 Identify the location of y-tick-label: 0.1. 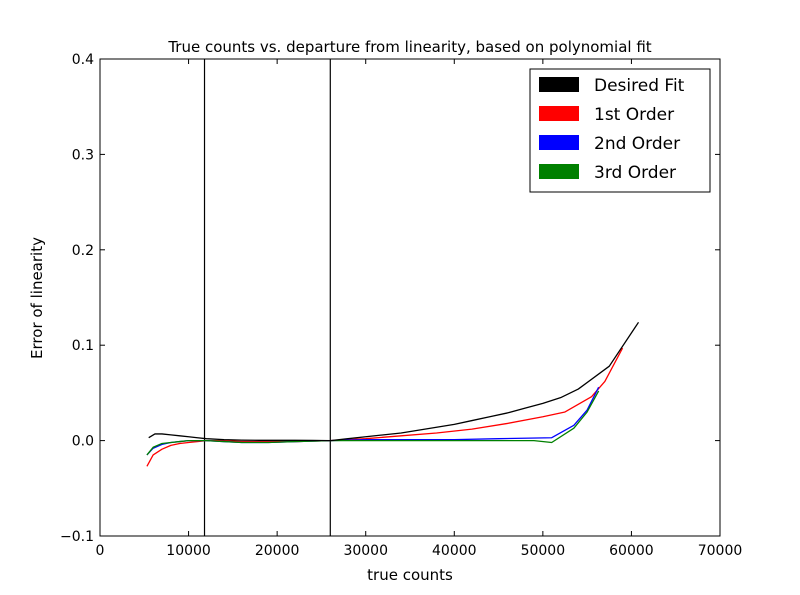
(83, 346).